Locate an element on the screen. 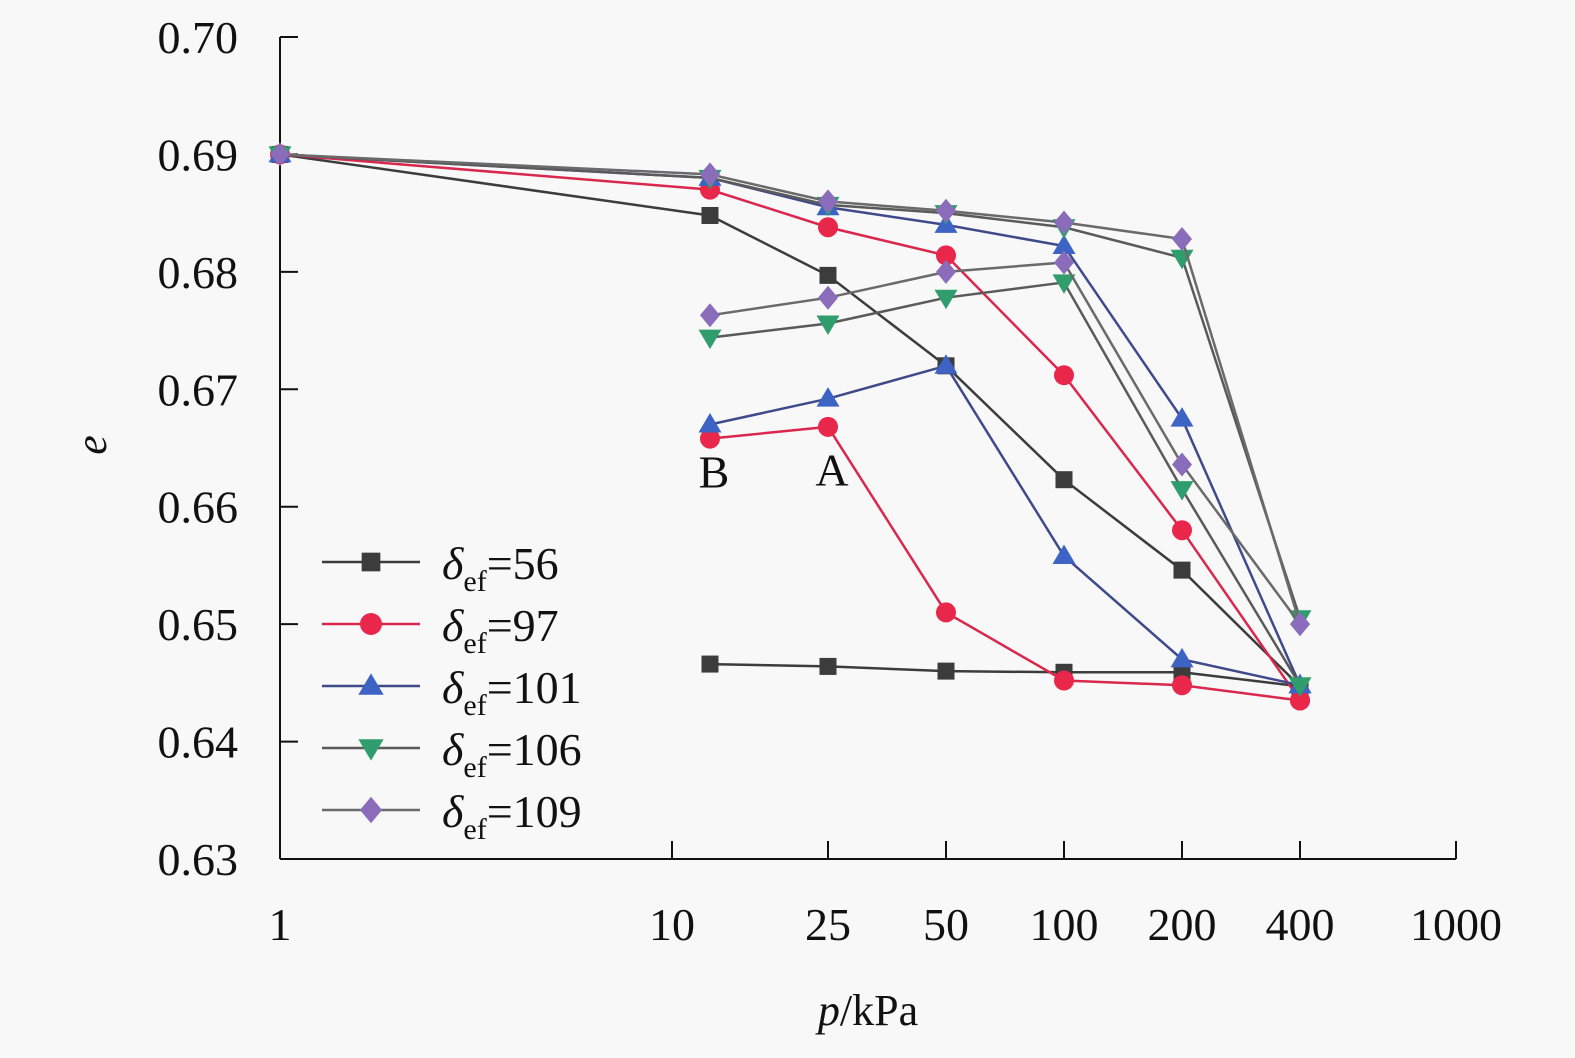 This screenshot has width=1575, height=1058. legend-entry: δef=106 is located at coordinates (452, 754).